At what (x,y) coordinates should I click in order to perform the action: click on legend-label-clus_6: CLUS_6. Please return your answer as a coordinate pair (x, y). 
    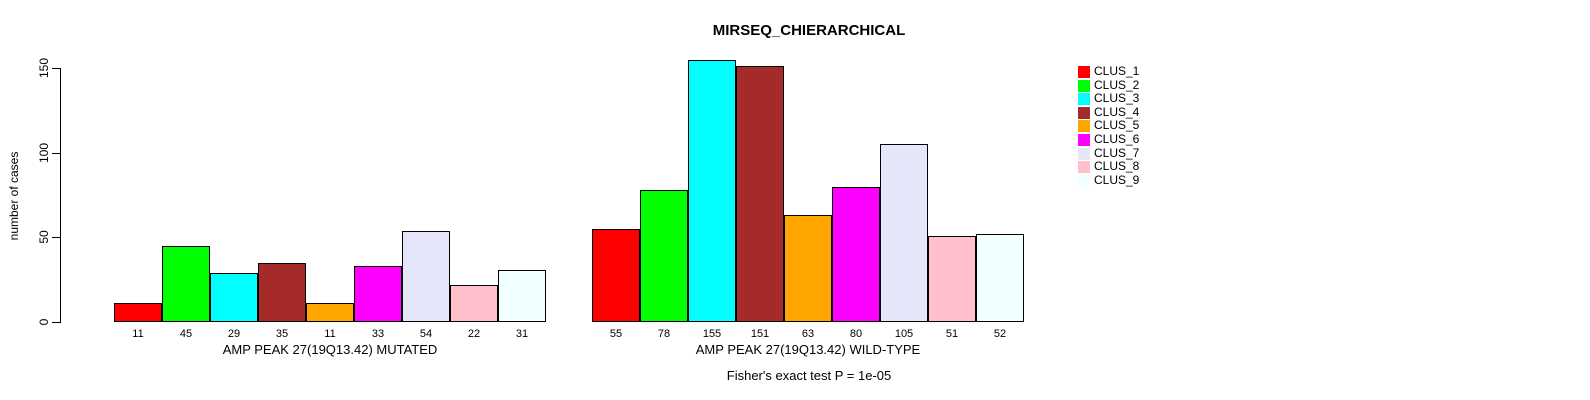
    Looking at the image, I should click on (1117, 139).